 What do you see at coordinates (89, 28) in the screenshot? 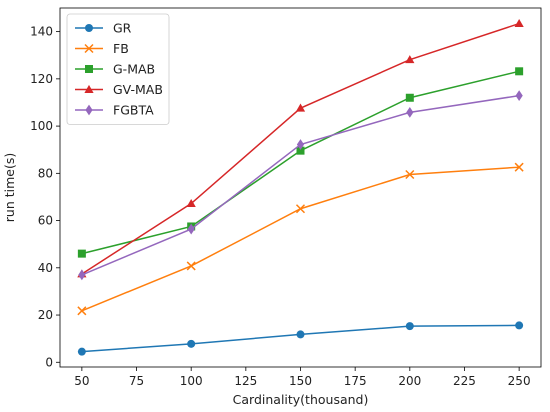
I see `legend-marker-gr` at bounding box center [89, 28].